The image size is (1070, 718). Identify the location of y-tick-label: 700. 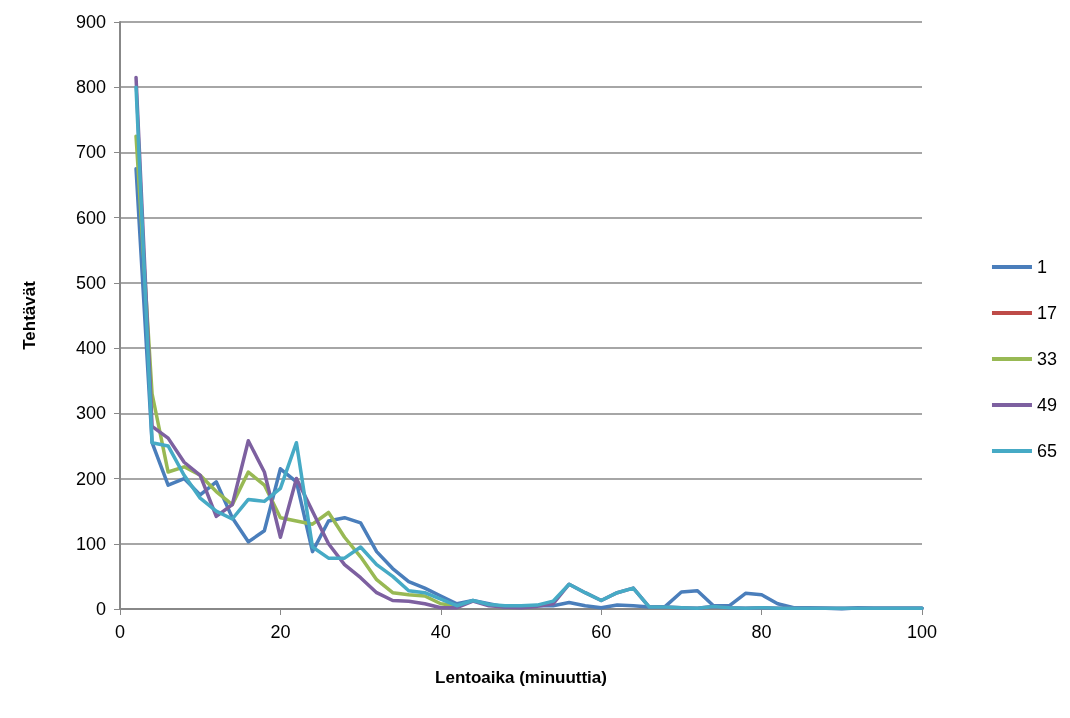
(90, 152).